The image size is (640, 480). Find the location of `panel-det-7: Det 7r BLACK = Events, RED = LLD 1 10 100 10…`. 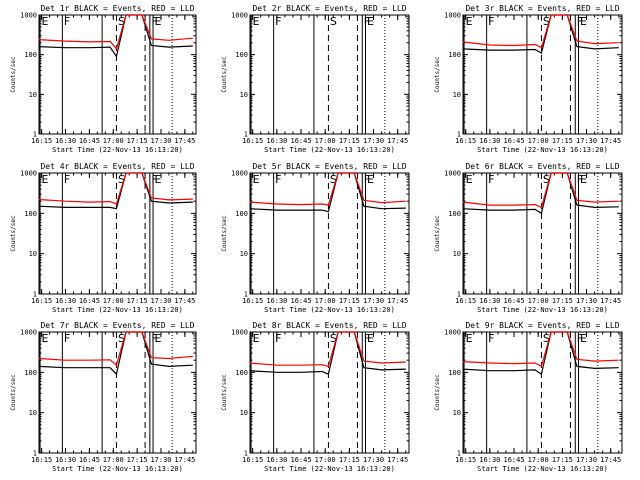

panel-det-7: Det 7r BLACK = Events, RED = LLD 1 10 100 10… is located at coordinates (103, 397).